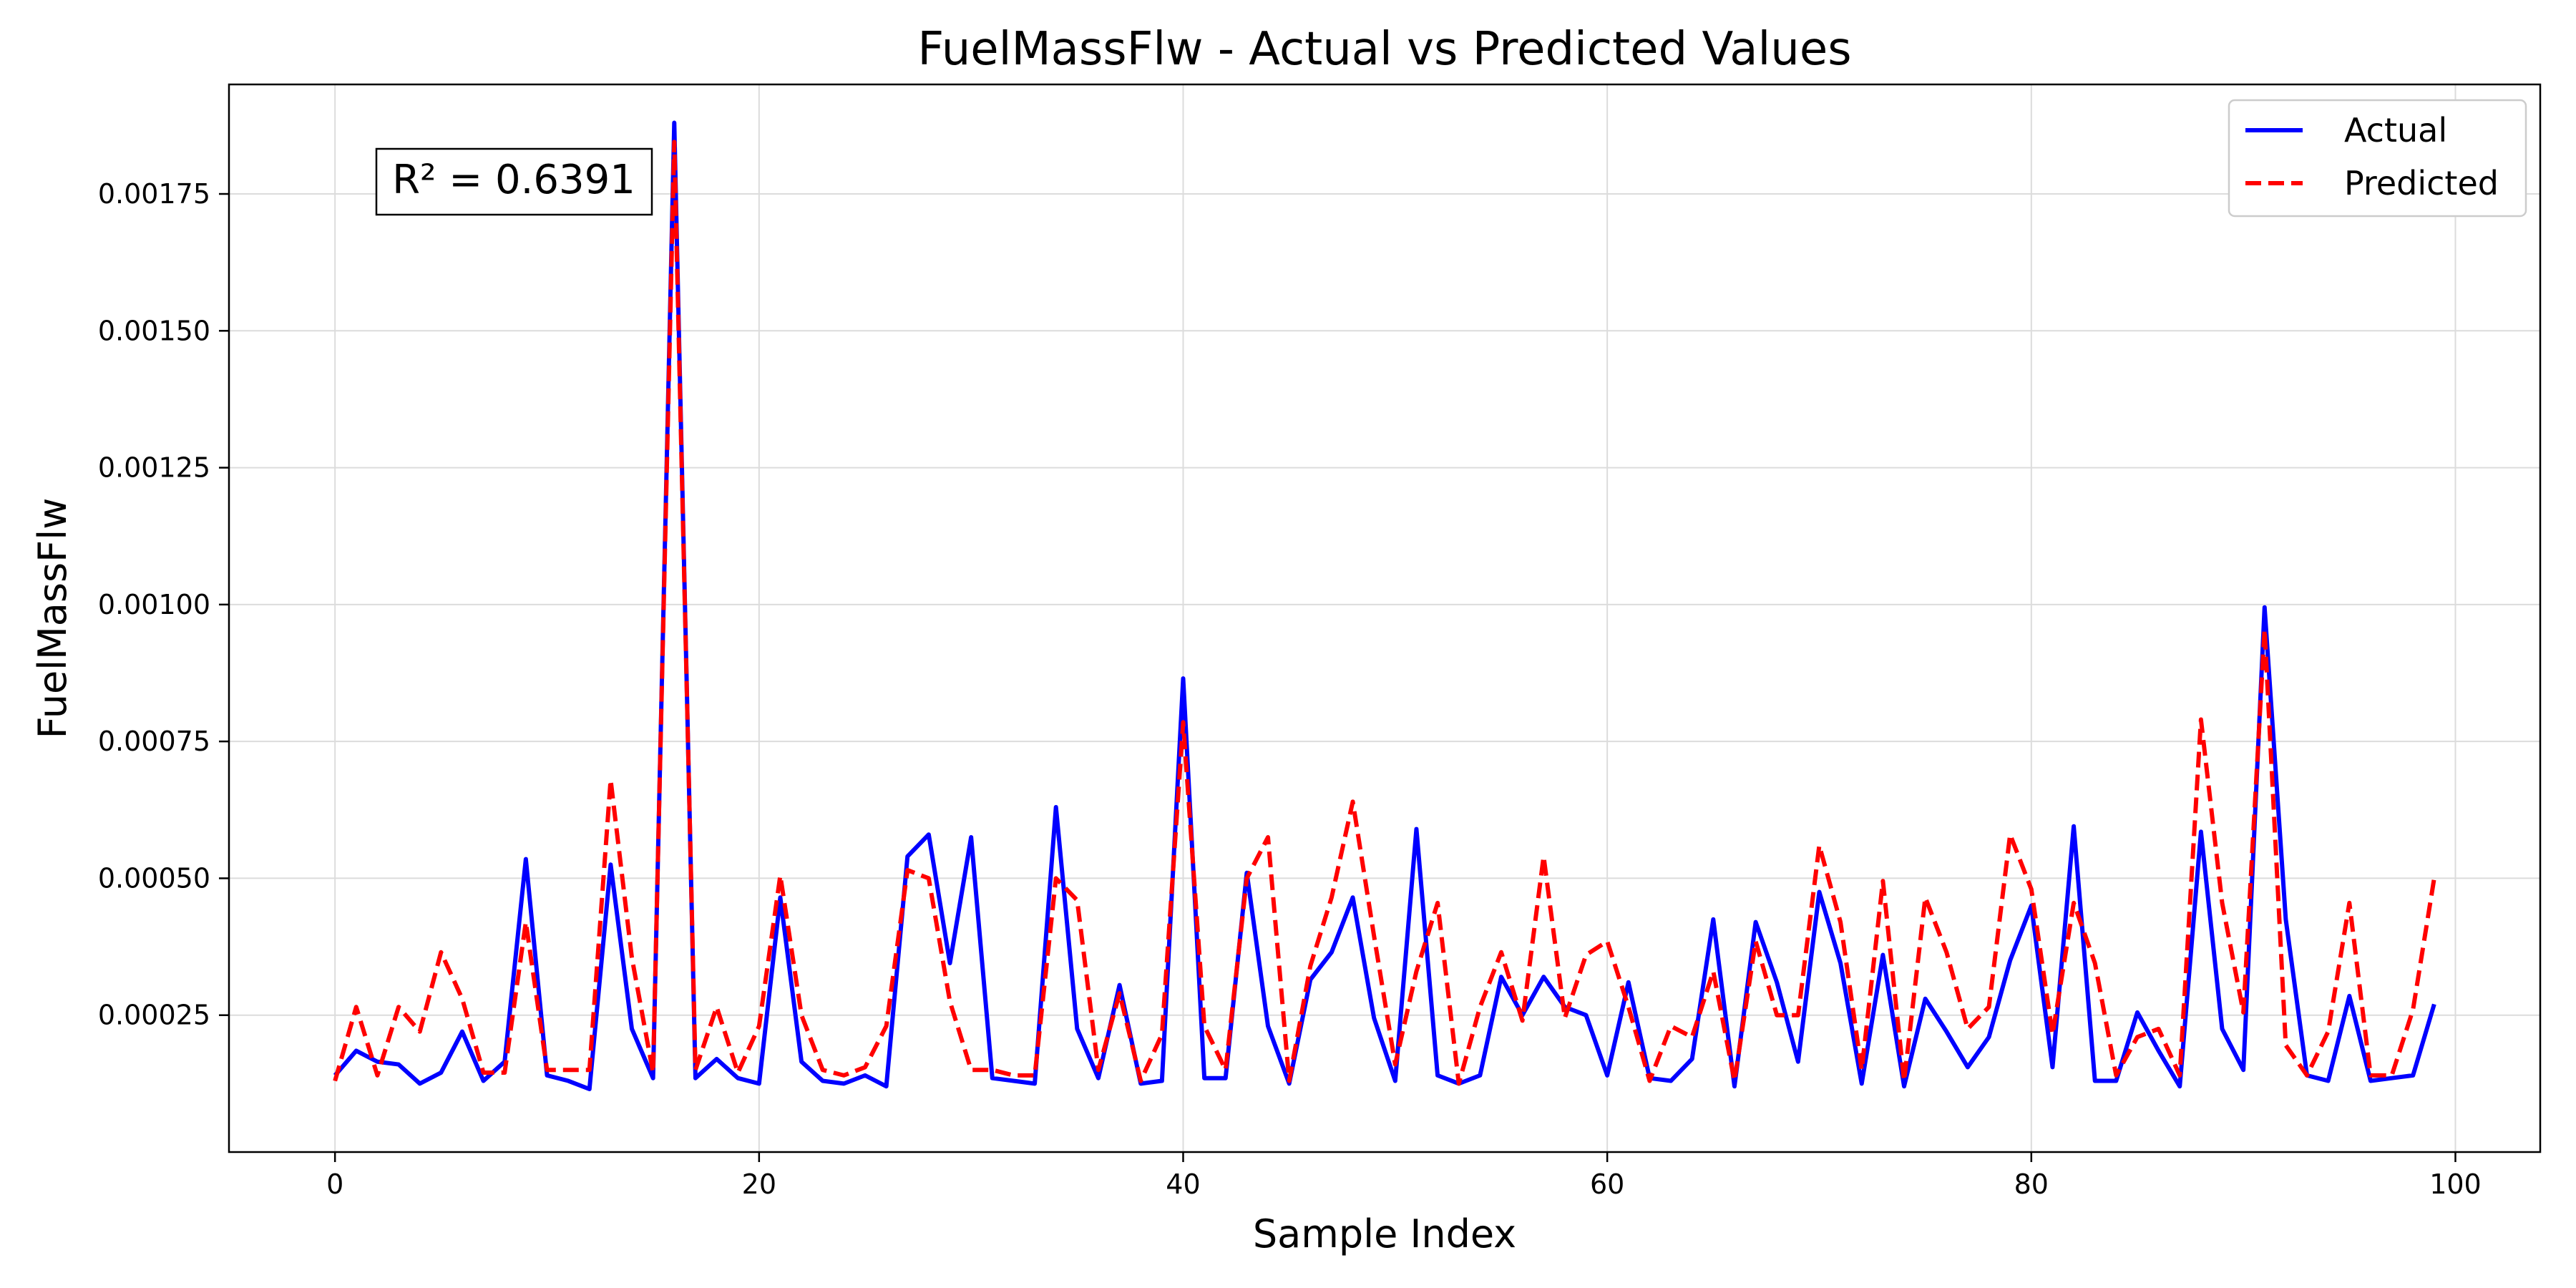 The height and width of the screenshot is (1288, 2576). Describe the element at coordinates (759, 1184) in the screenshot. I see `x-tick-label: 20` at that location.